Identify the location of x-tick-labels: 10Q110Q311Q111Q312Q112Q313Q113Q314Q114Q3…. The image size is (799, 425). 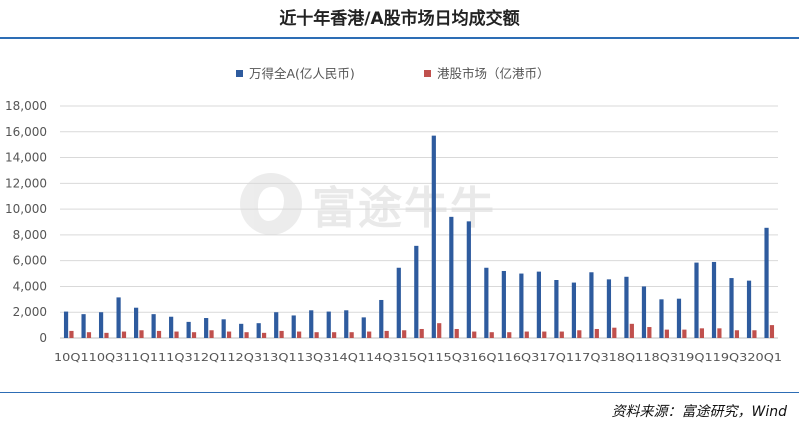
(418, 357).